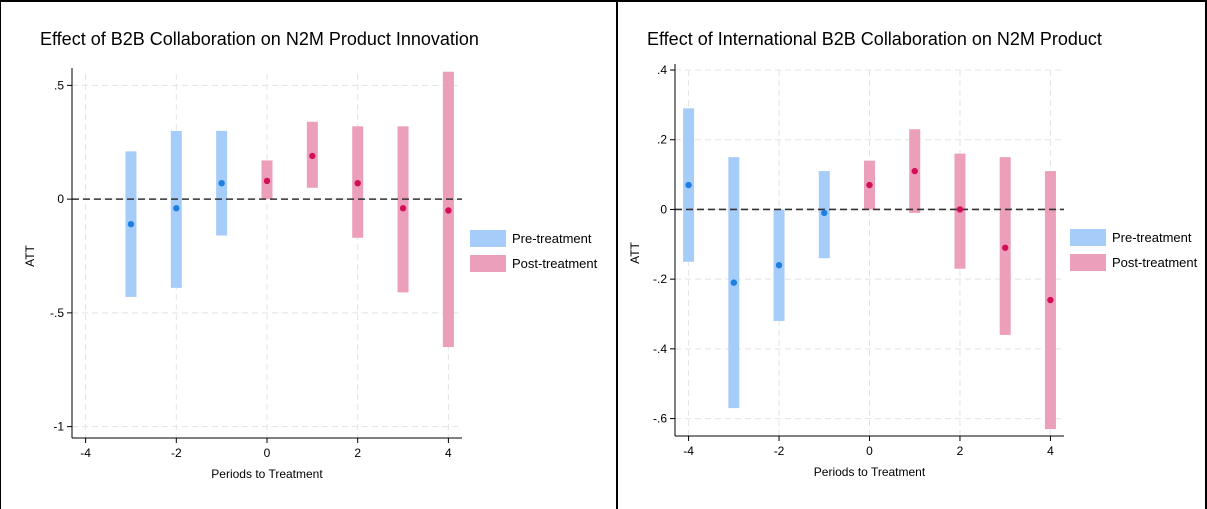  What do you see at coordinates (660, 349) in the screenshot?
I see `y-tick-label: -.4` at bounding box center [660, 349].